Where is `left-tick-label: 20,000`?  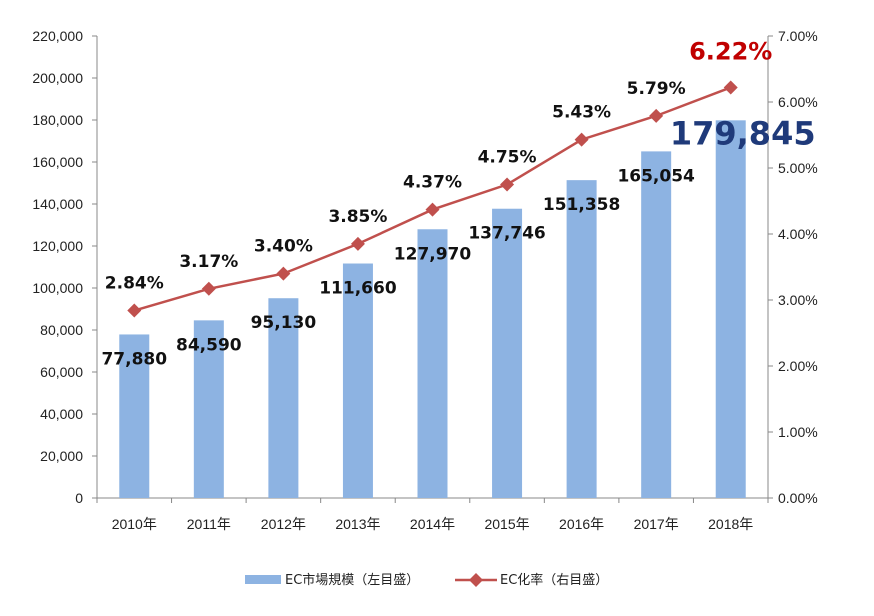 left-tick-label: 20,000 is located at coordinates (61, 456).